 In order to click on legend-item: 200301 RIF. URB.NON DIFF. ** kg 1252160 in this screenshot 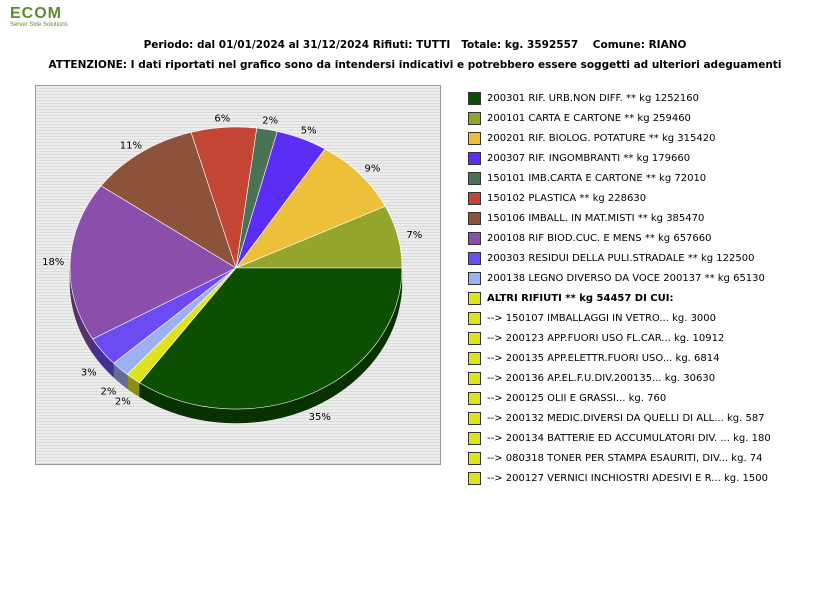, I will do `click(645, 100)`.